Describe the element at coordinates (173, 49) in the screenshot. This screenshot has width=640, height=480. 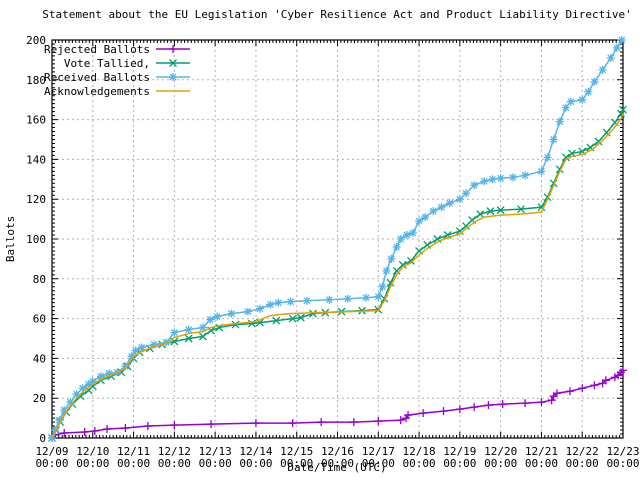
I see `legend-marker-rejected-ballots` at that location.